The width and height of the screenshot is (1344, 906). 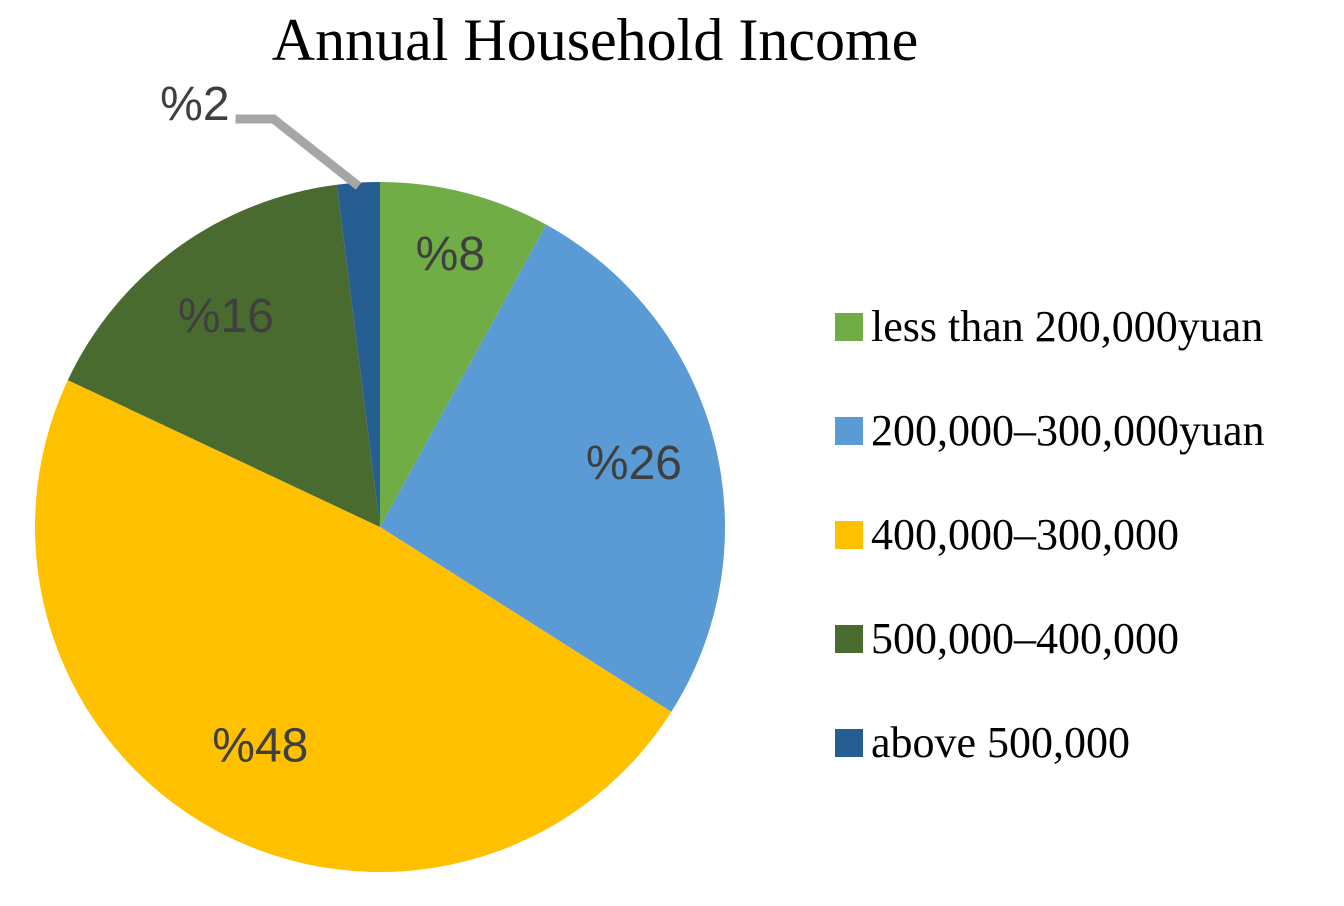 I want to click on legend-label-3: 400,000–300,000, so click(x=1025, y=534).